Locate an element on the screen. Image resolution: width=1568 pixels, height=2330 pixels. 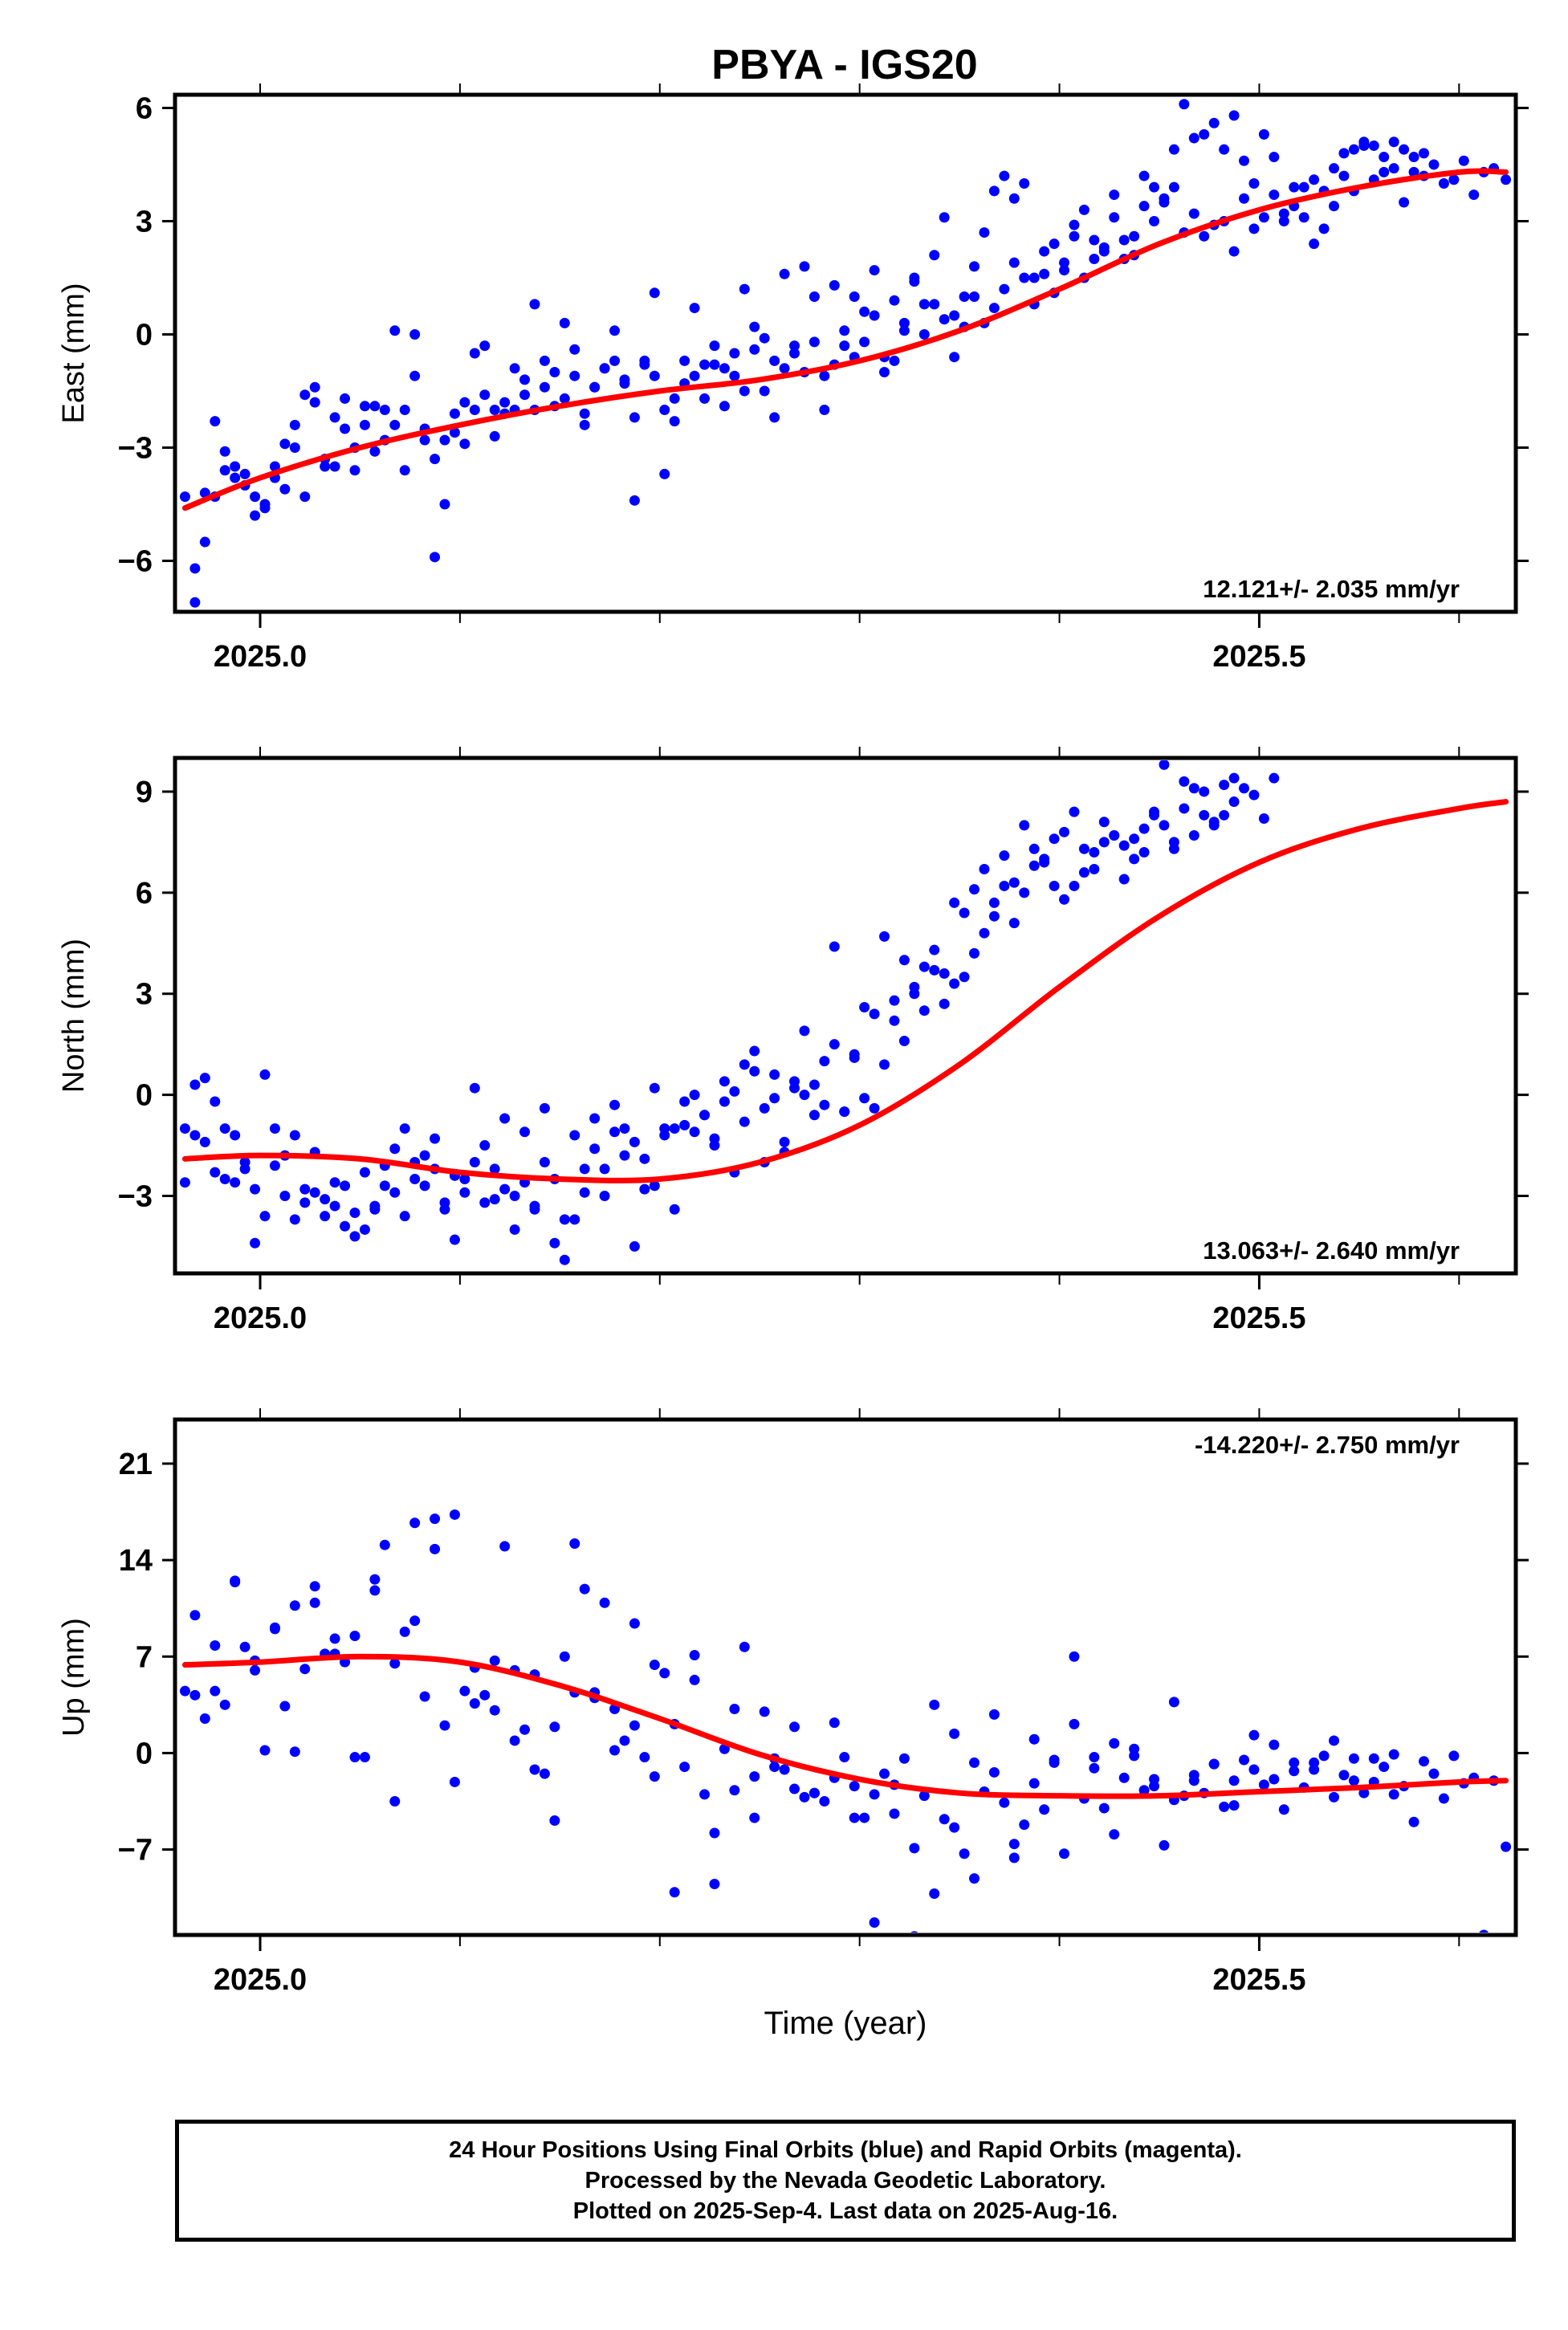
y-tick-label: 9 is located at coordinates (144, 792).